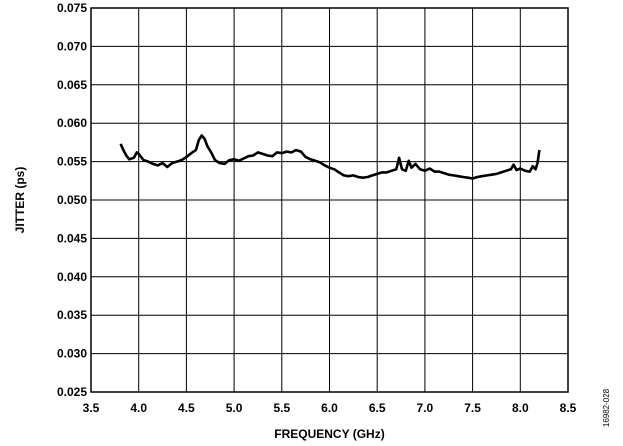  Describe the element at coordinates (330, 157) in the screenshot. I see `jitter-series-line` at that location.